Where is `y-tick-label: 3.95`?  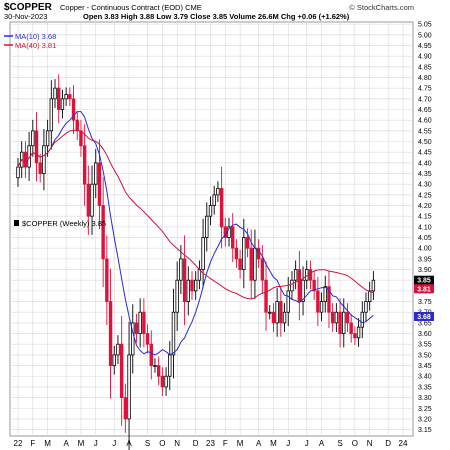
y-tick-label: 3.95 is located at coordinates (425, 259).